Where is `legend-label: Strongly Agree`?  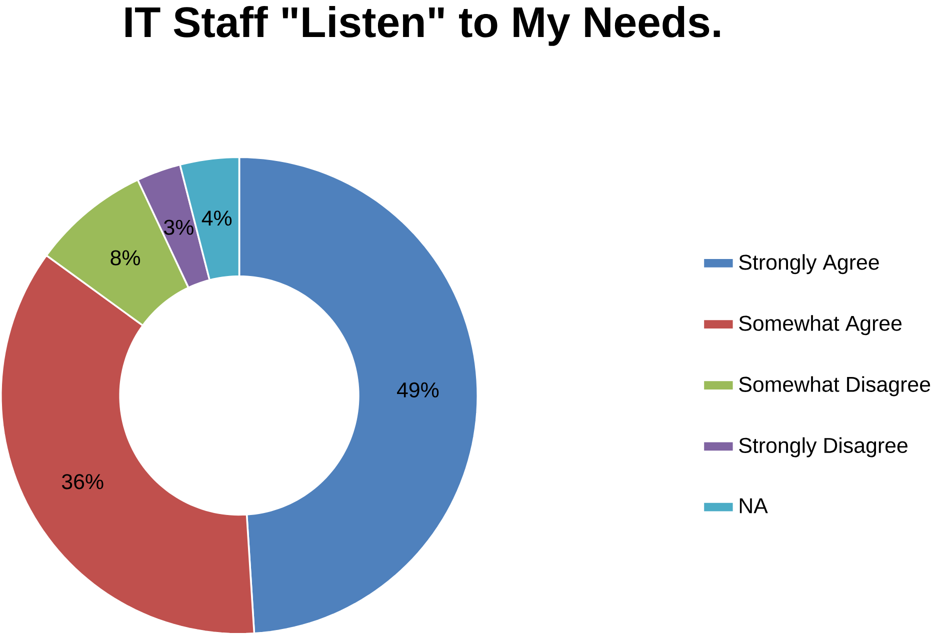 legend-label: Strongly Agree is located at coordinates (809, 264).